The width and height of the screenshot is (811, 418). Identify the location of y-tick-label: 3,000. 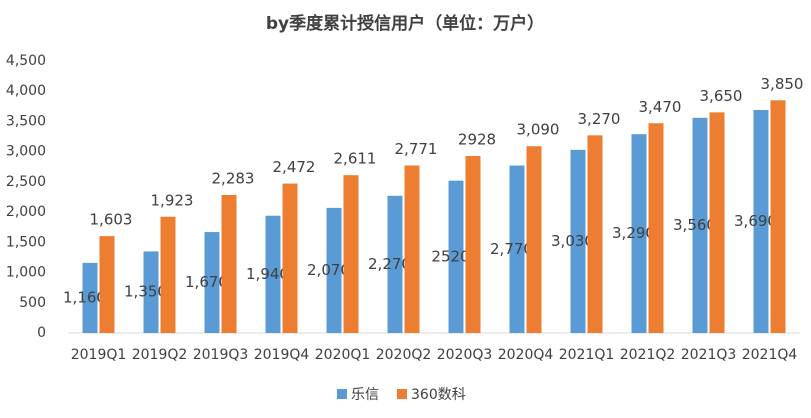
(26, 152).